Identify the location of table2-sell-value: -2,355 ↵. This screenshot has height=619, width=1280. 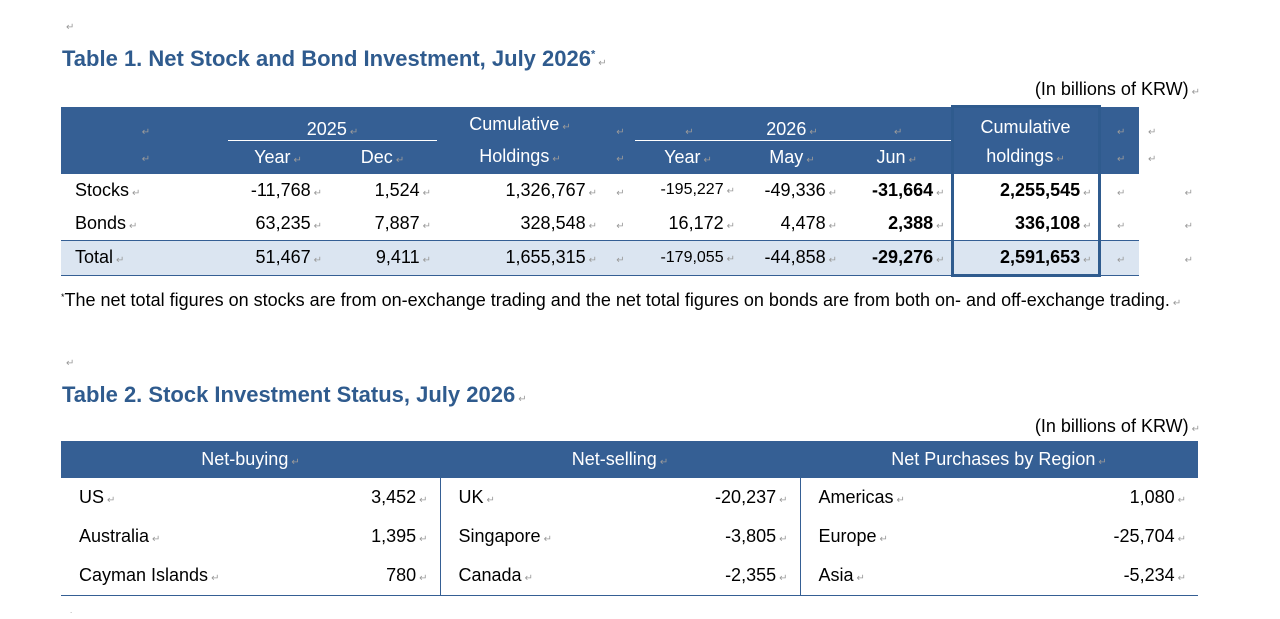
(740, 576).